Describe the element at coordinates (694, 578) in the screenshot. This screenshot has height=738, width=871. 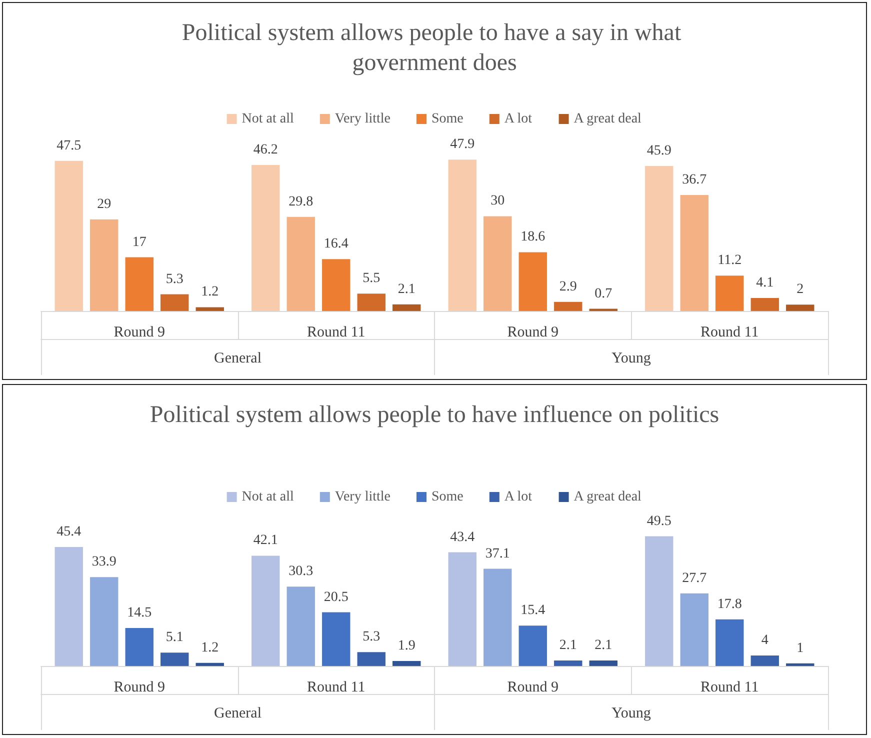
I see `data-label: 27.7` at that location.